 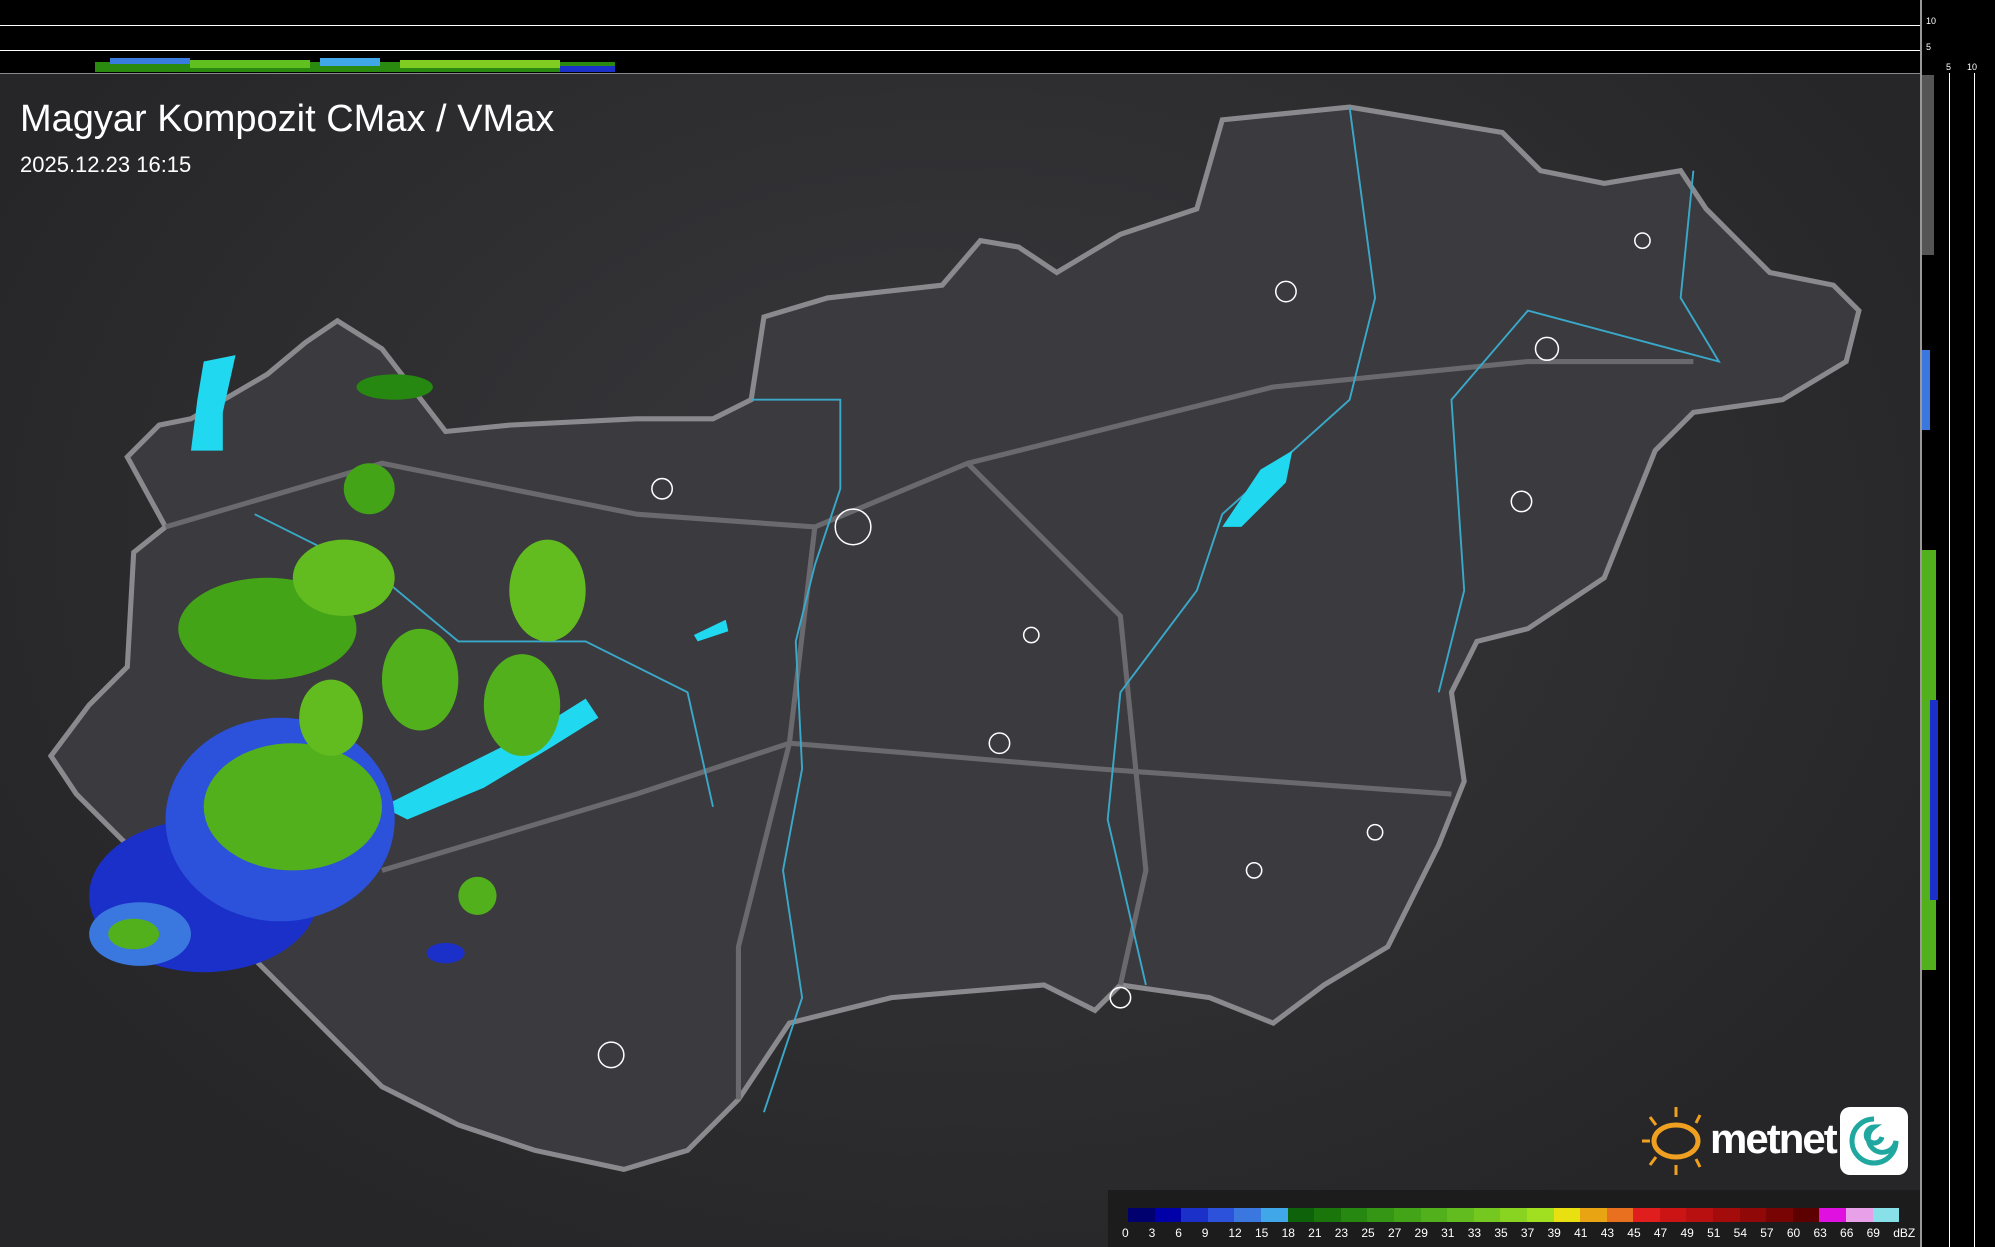 What do you see at coordinates (1368, 1233) in the screenshot?
I see `legend-label: 25` at bounding box center [1368, 1233].